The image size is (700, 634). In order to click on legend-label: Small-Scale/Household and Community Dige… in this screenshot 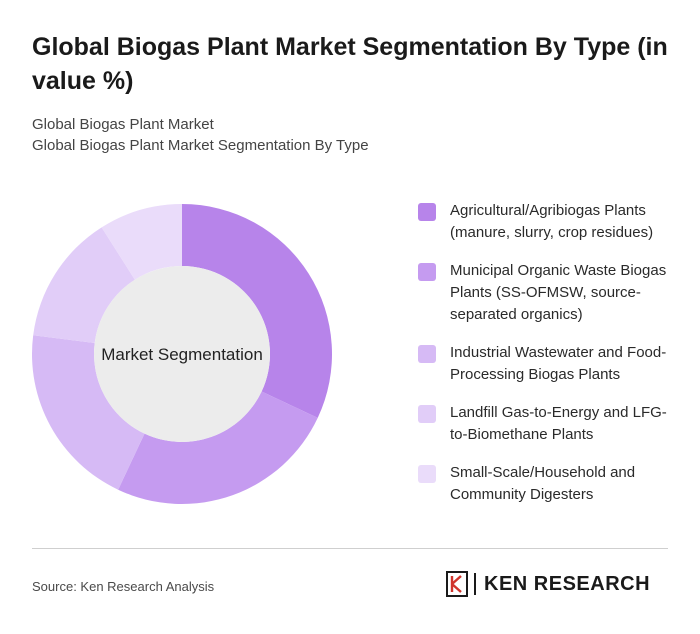, I will do `click(543, 483)`.